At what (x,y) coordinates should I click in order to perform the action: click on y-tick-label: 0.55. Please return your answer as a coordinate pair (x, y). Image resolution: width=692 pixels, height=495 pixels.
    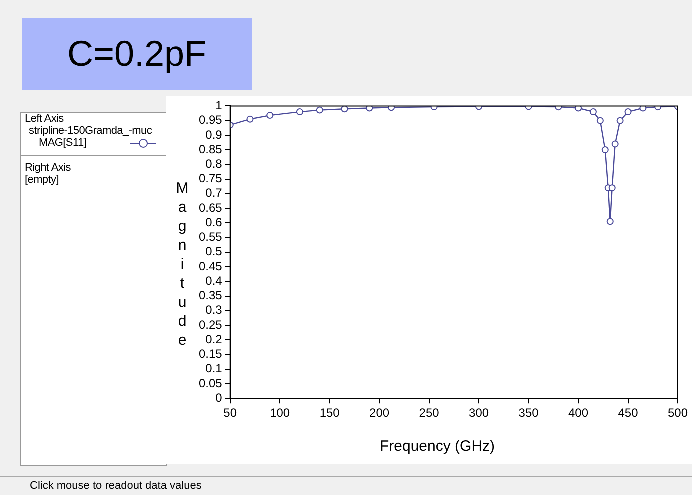
    Looking at the image, I should click on (210, 237).